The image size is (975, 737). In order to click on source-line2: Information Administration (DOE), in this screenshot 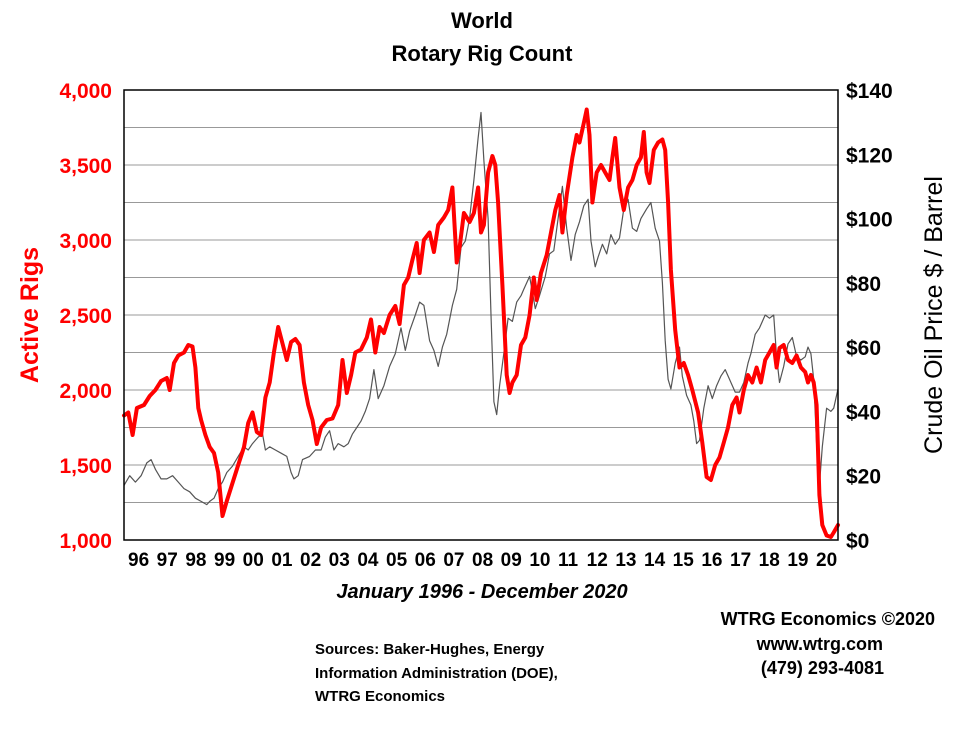, I will do `click(436, 673)`.